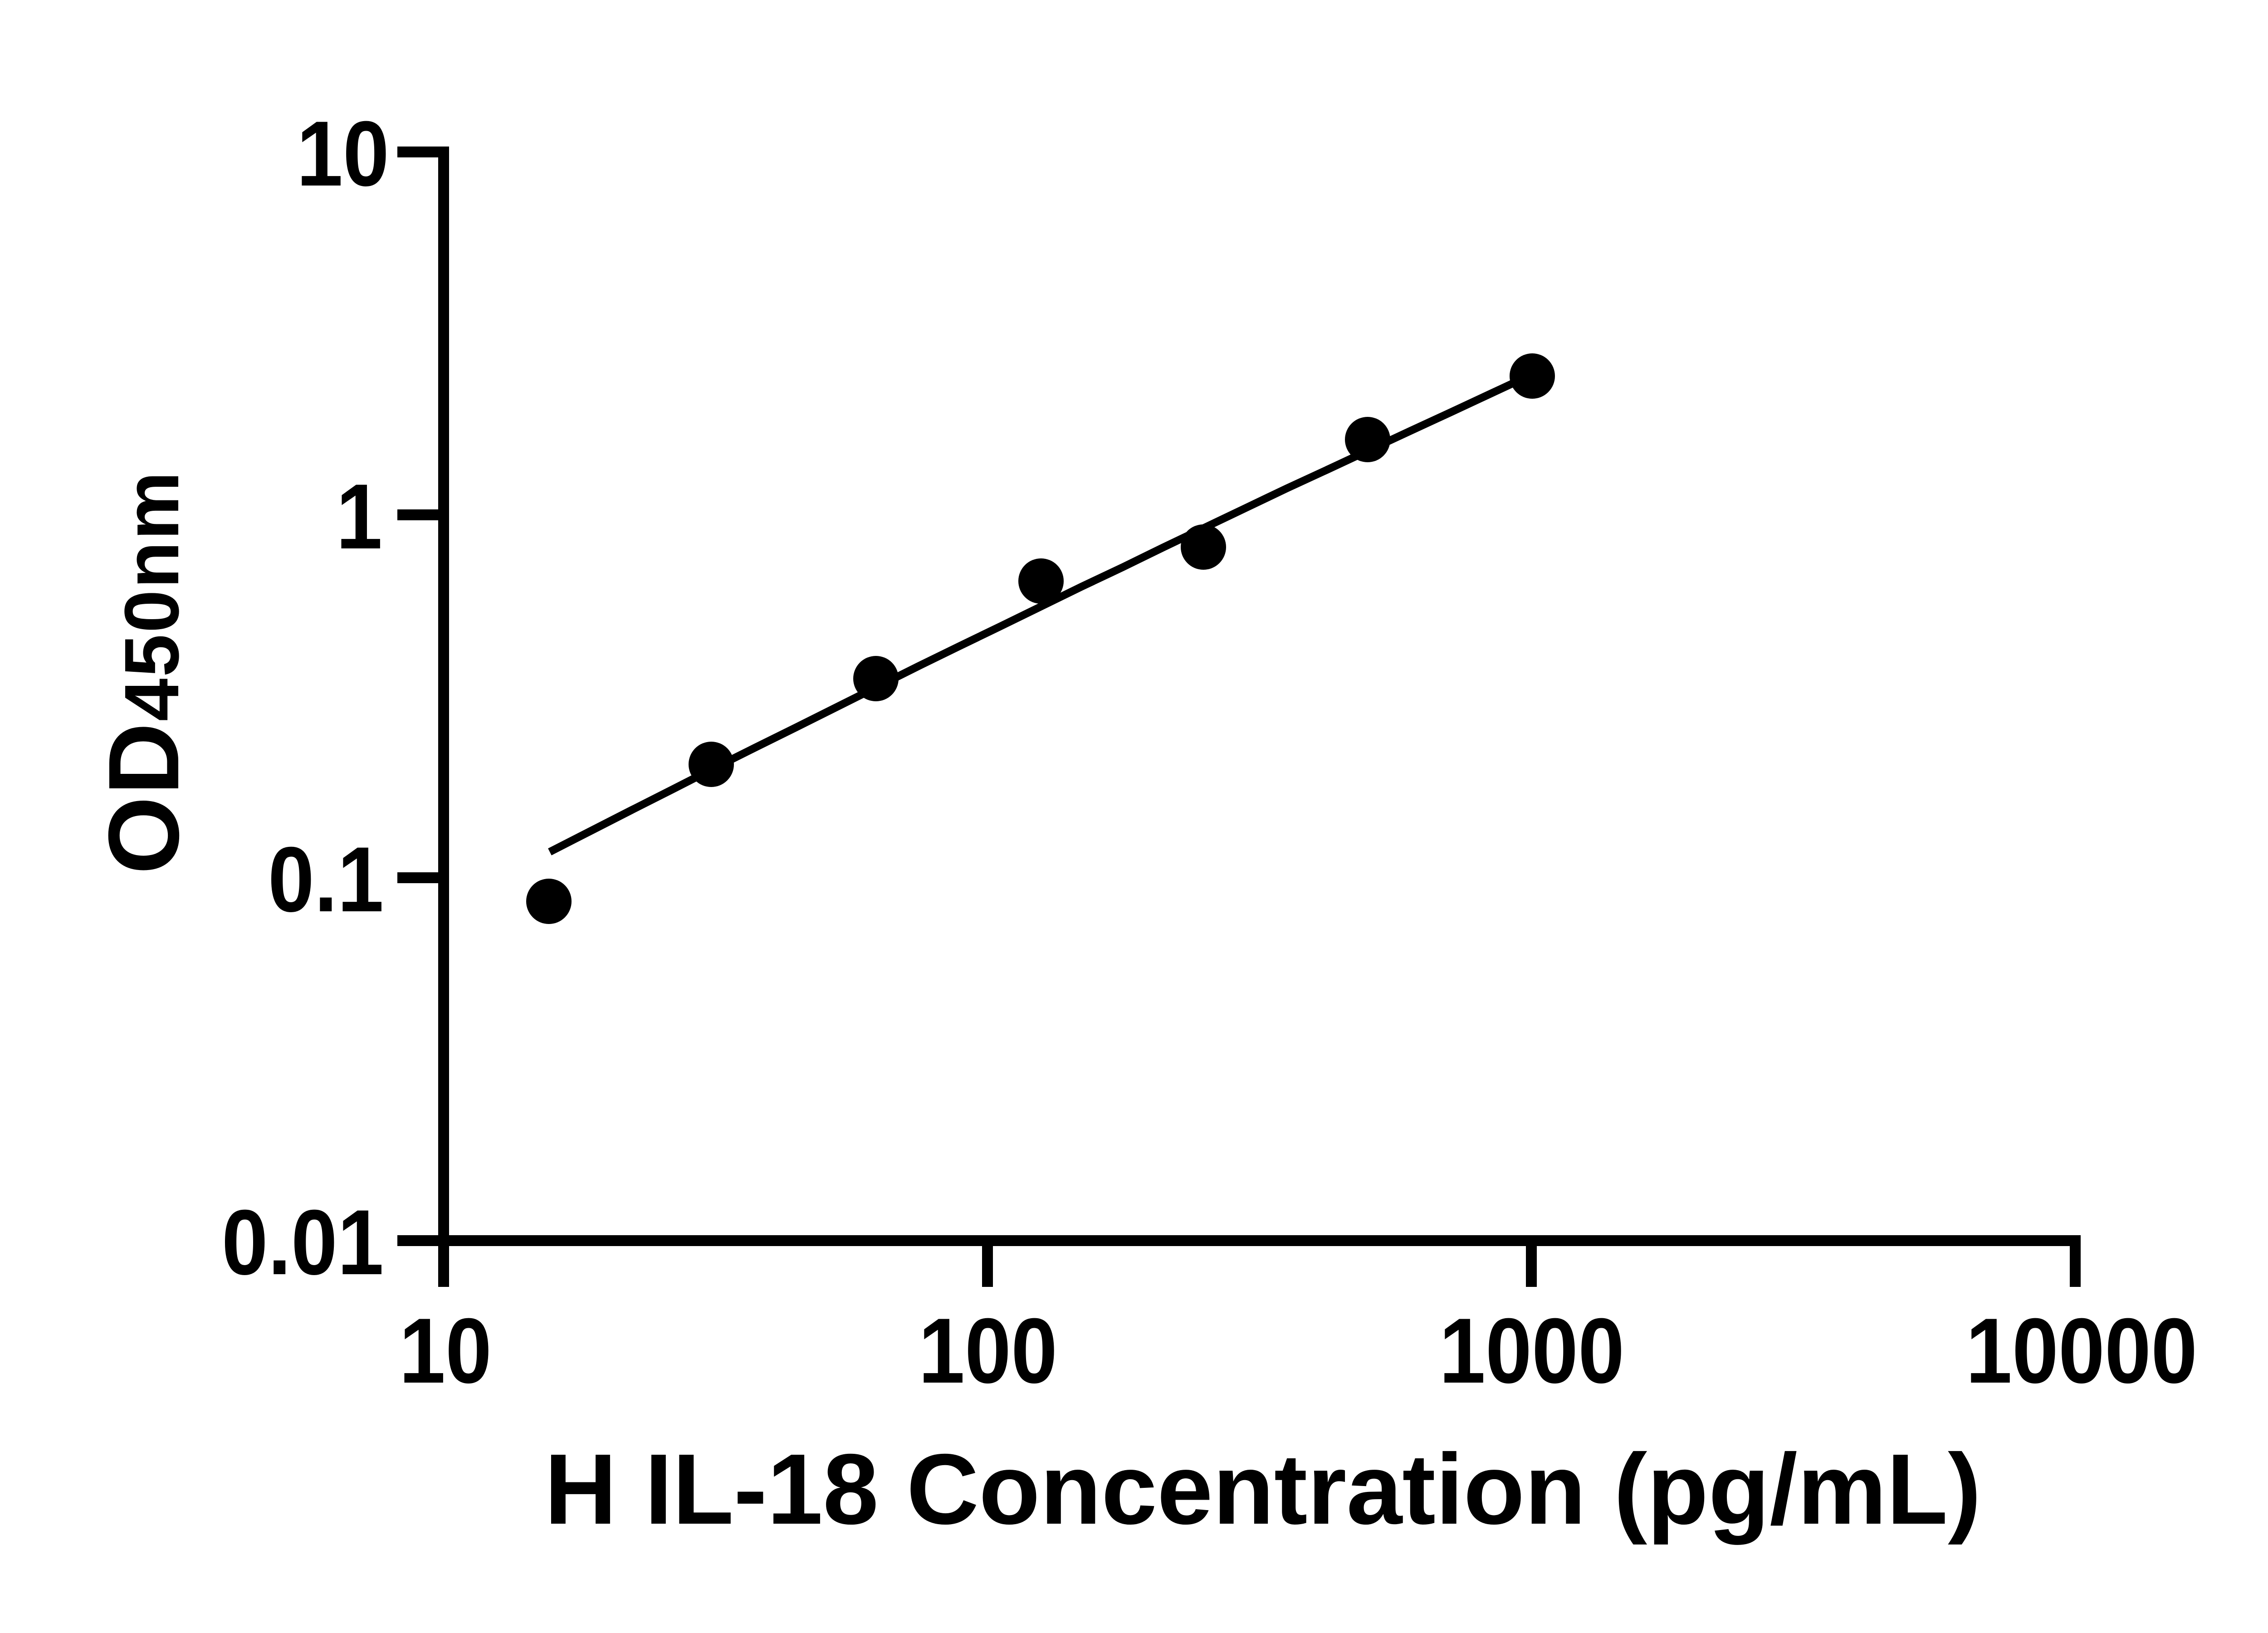  What do you see at coordinates (988, 1351) in the screenshot?
I see `svg-text: 100` at bounding box center [988, 1351].